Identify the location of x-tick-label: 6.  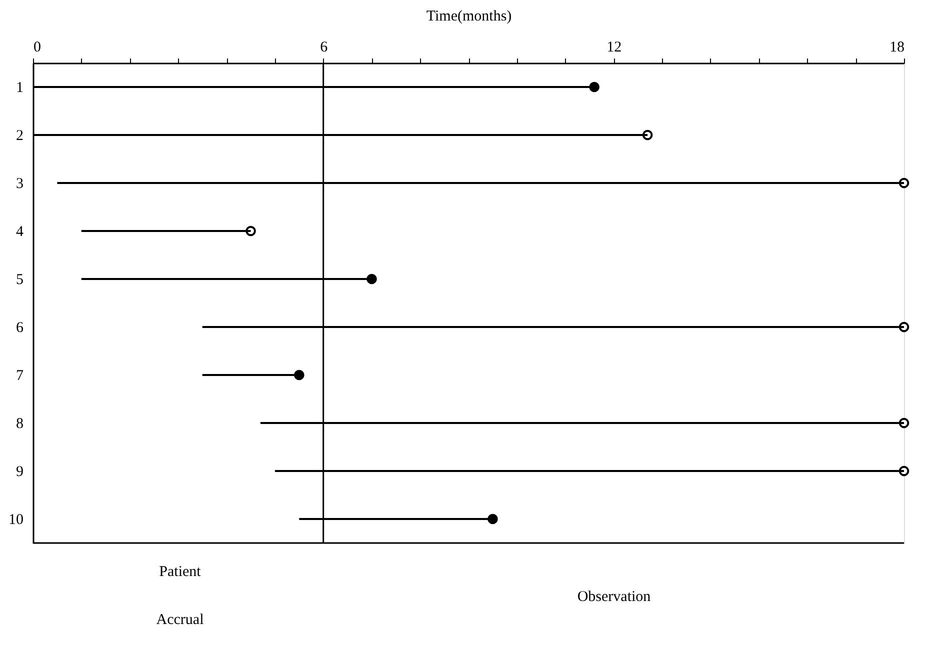
(324, 48).